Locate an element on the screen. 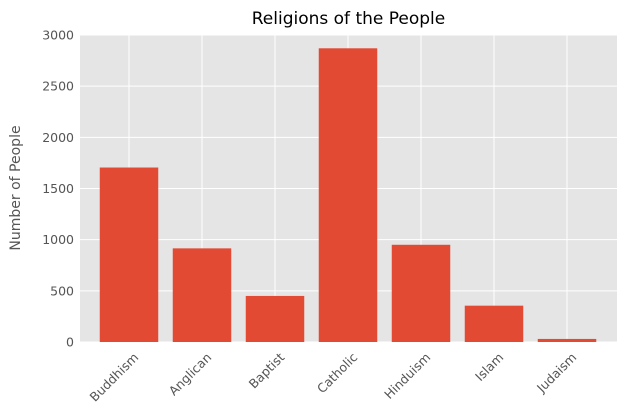  x-tick-label: Hinduism is located at coordinates (407, 376).